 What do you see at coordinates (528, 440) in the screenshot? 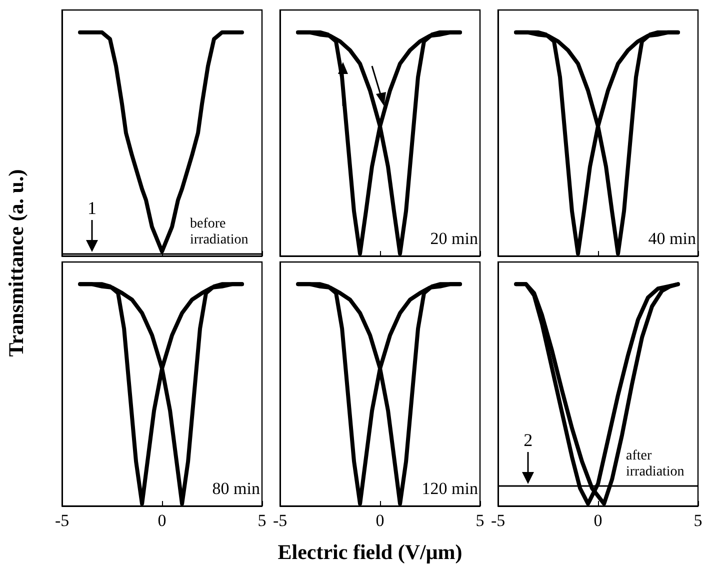
I see `annotation: 2` at bounding box center [528, 440].